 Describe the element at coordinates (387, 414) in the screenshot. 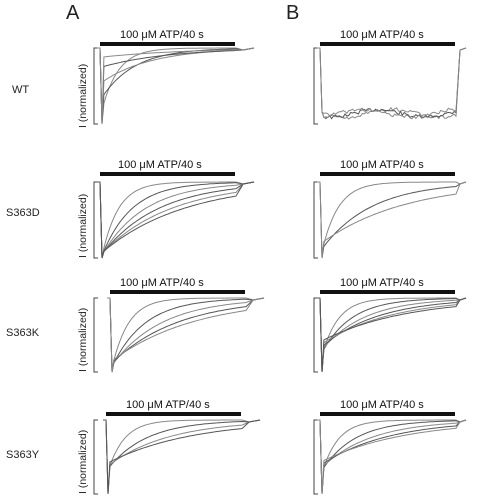

I see `stimulus-bar-s363y-b` at that location.